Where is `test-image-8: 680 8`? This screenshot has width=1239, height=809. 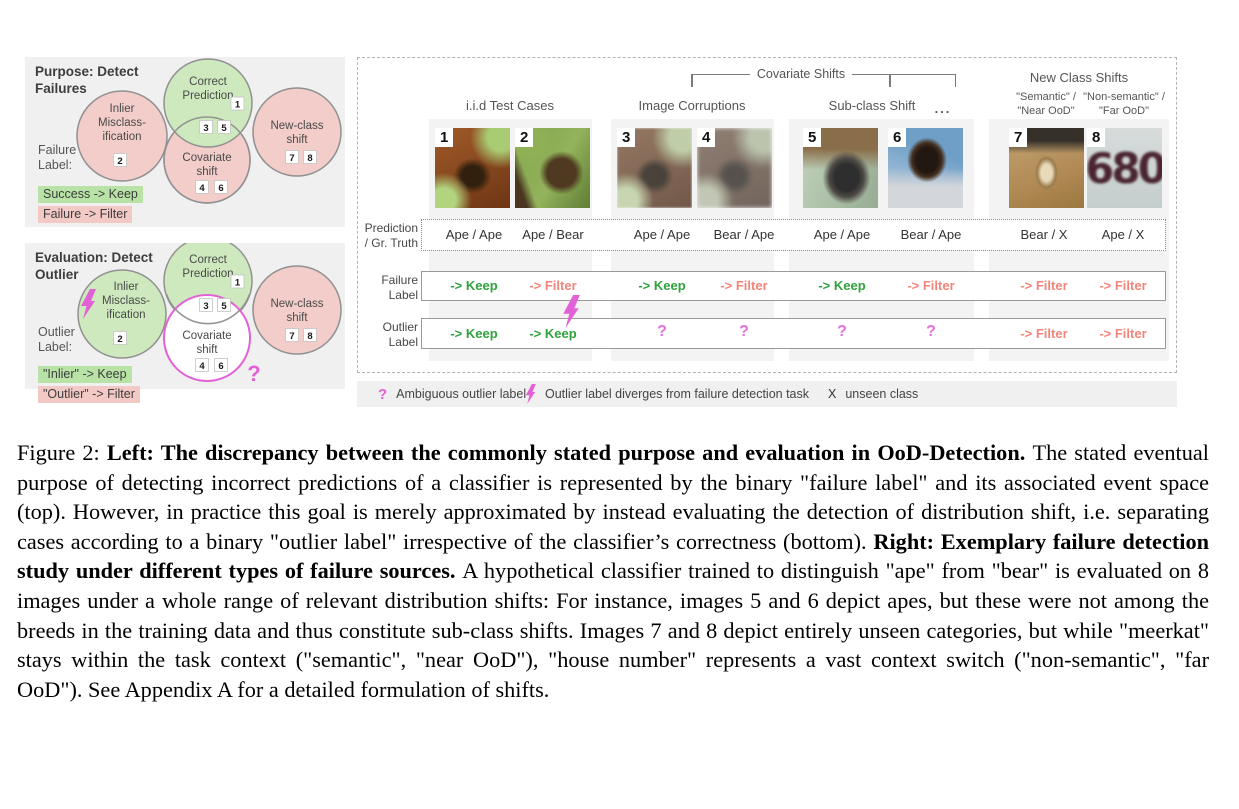 test-image-8: 680 8 is located at coordinates (1124, 168).